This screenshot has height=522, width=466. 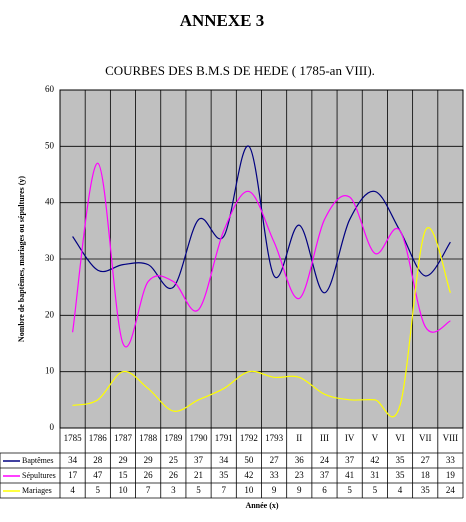 I want to click on table-cell: 36, so click(x=300, y=460).